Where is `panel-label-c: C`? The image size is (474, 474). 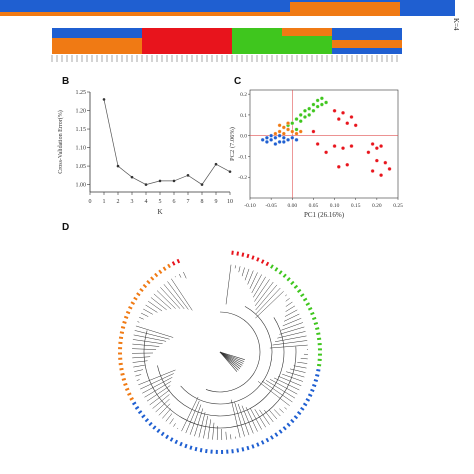
panel-label-c: C is located at coordinates (238, 81).